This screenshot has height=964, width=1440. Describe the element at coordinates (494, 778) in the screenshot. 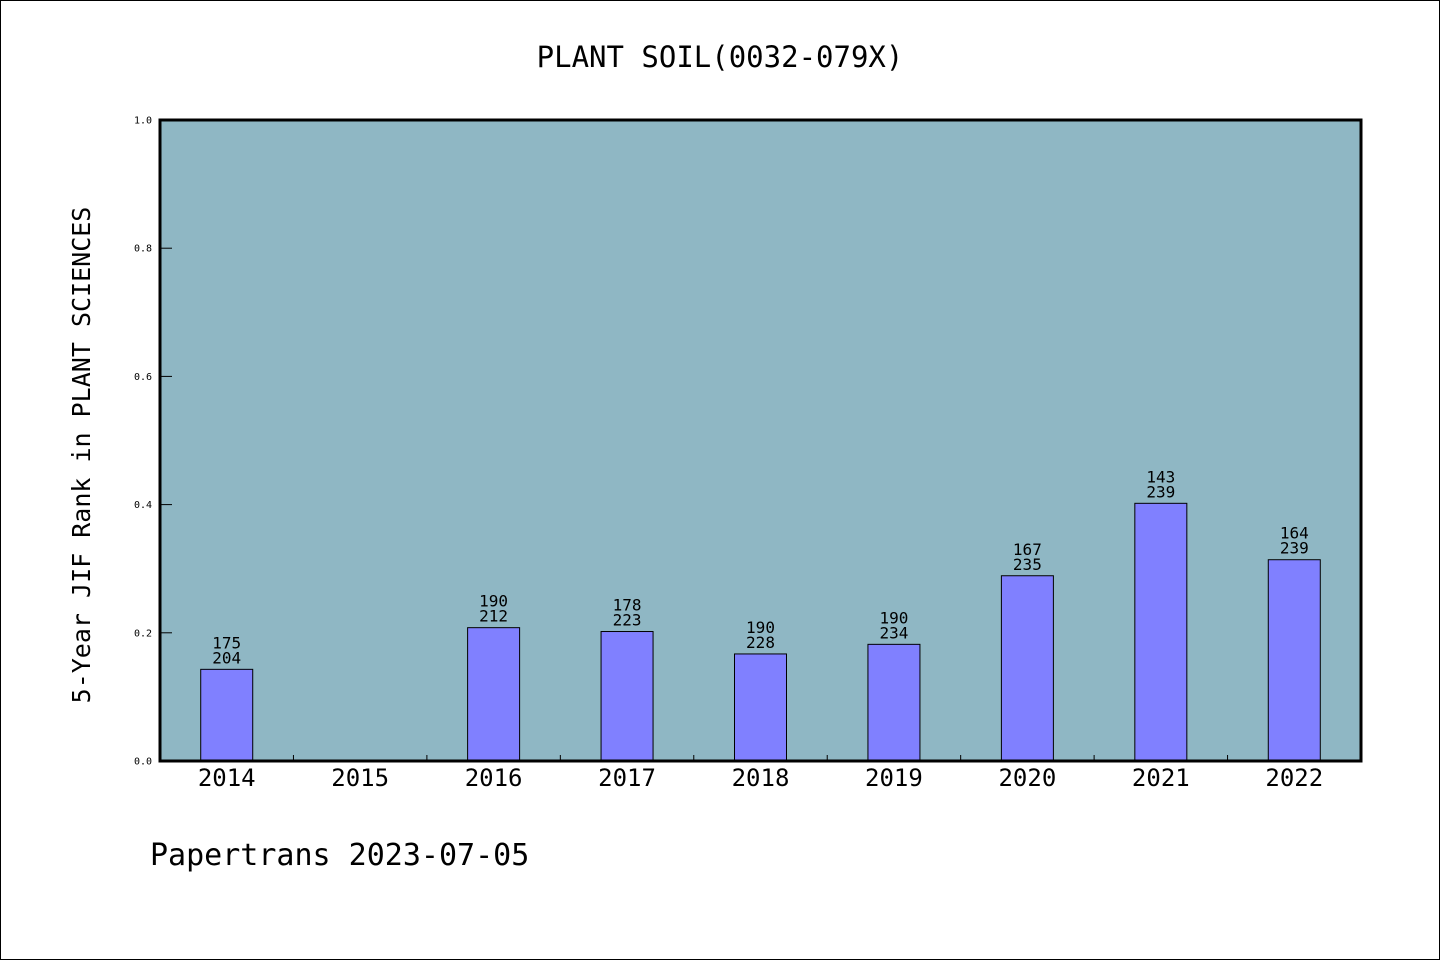

I see `x-tick-label-2016: 2016` at that location.